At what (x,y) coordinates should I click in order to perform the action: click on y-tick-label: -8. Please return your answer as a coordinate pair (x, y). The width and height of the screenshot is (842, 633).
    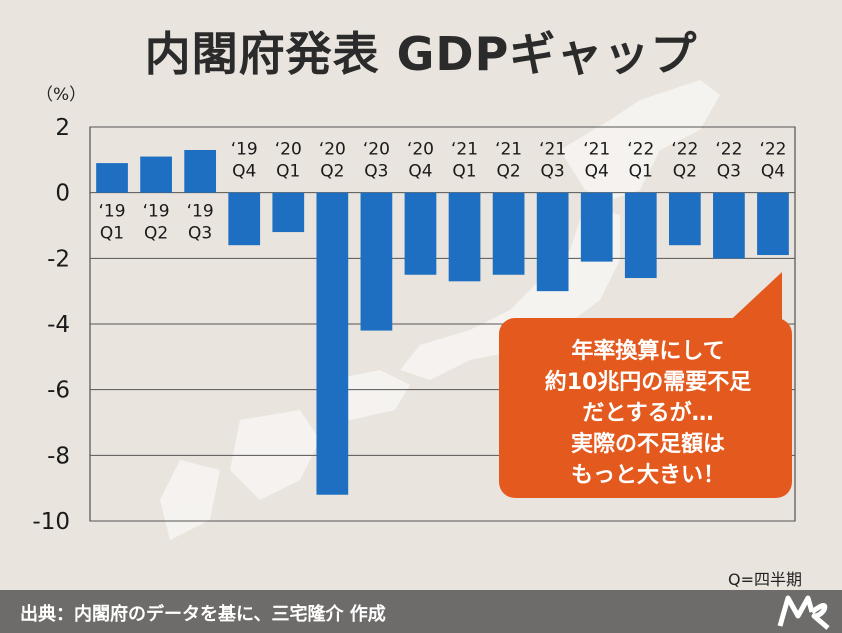
    Looking at the image, I should click on (58, 456).